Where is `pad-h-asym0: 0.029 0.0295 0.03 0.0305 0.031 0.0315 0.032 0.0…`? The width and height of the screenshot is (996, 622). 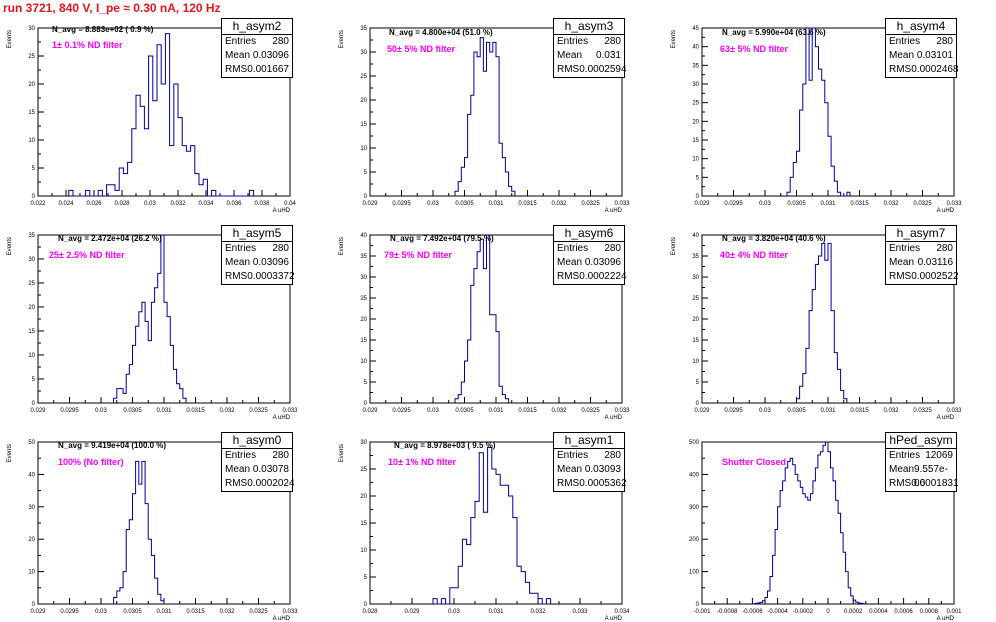
pad-h-asym0: 0.029 0.0295 0.03 0.0305 0.031 0.0315 0.032 0.0… is located at coordinates (166, 527).